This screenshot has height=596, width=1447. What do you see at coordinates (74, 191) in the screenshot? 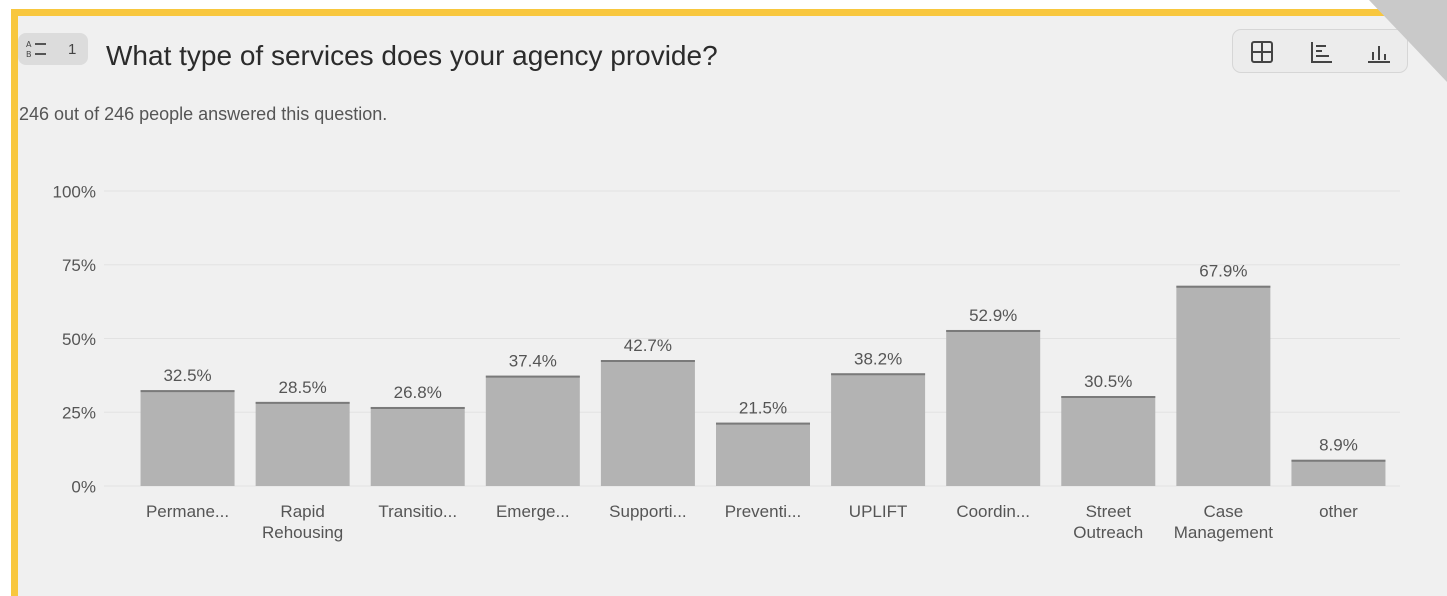
I see `y-tick-label: 100%` at bounding box center [74, 191].